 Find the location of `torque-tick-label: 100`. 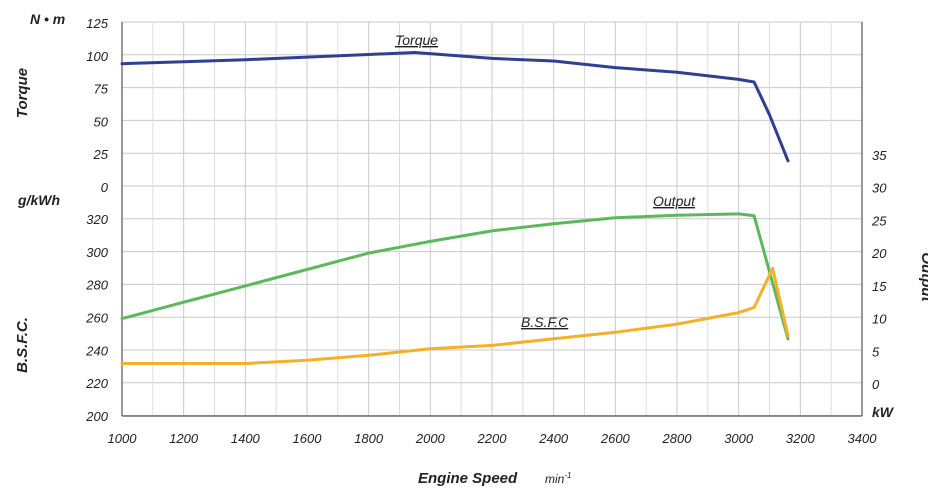

torque-tick-label: 100 is located at coordinates (97, 56).